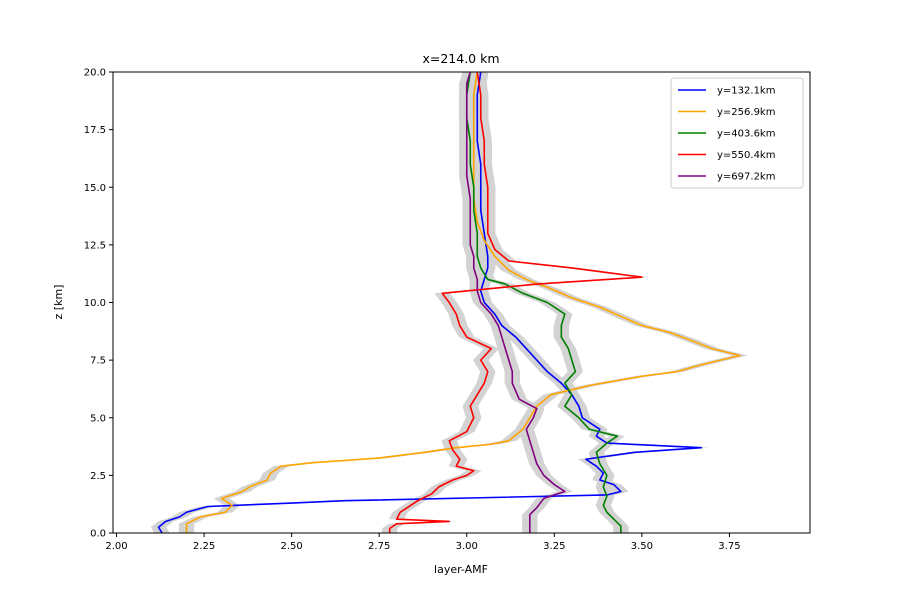 Image resolution: width=900 pixels, height=600 pixels. Describe the element at coordinates (467, 546) in the screenshot. I see `x-tick-label: 3.00` at that location.